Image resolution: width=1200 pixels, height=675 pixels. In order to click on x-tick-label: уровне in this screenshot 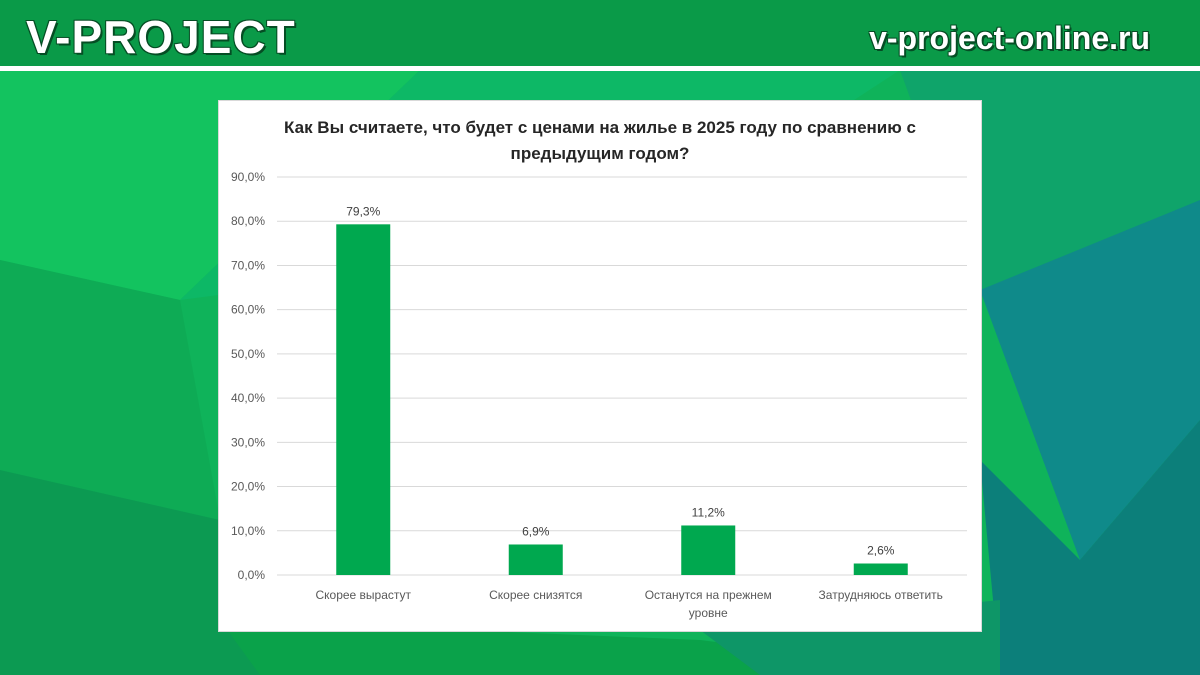, I will do `click(708, 613)`.